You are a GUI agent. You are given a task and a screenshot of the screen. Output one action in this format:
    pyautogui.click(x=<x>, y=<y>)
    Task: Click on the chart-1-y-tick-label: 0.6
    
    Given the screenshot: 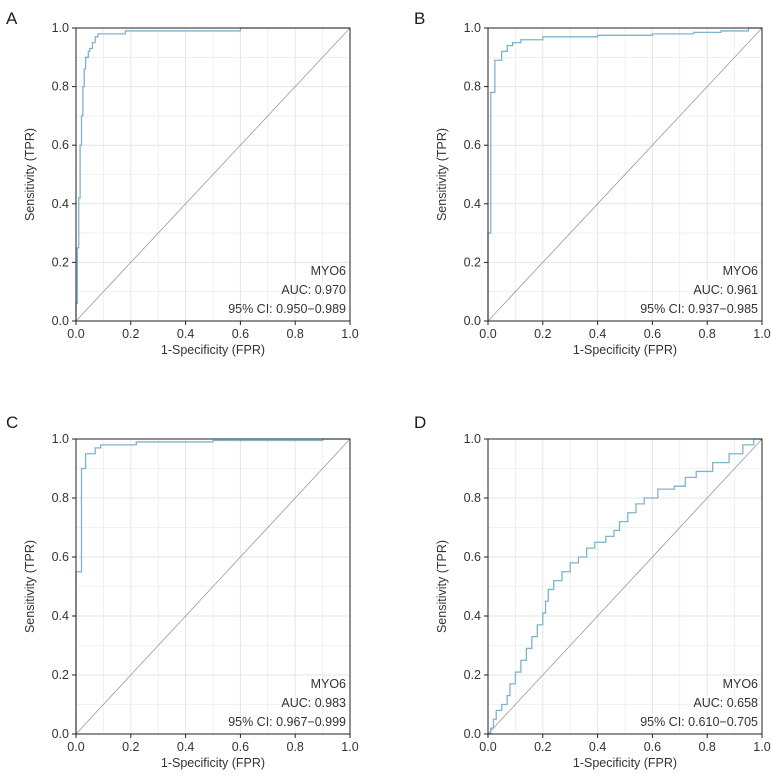 What is the action you would take?
    pyautogui.click(x=472, y=145)
    